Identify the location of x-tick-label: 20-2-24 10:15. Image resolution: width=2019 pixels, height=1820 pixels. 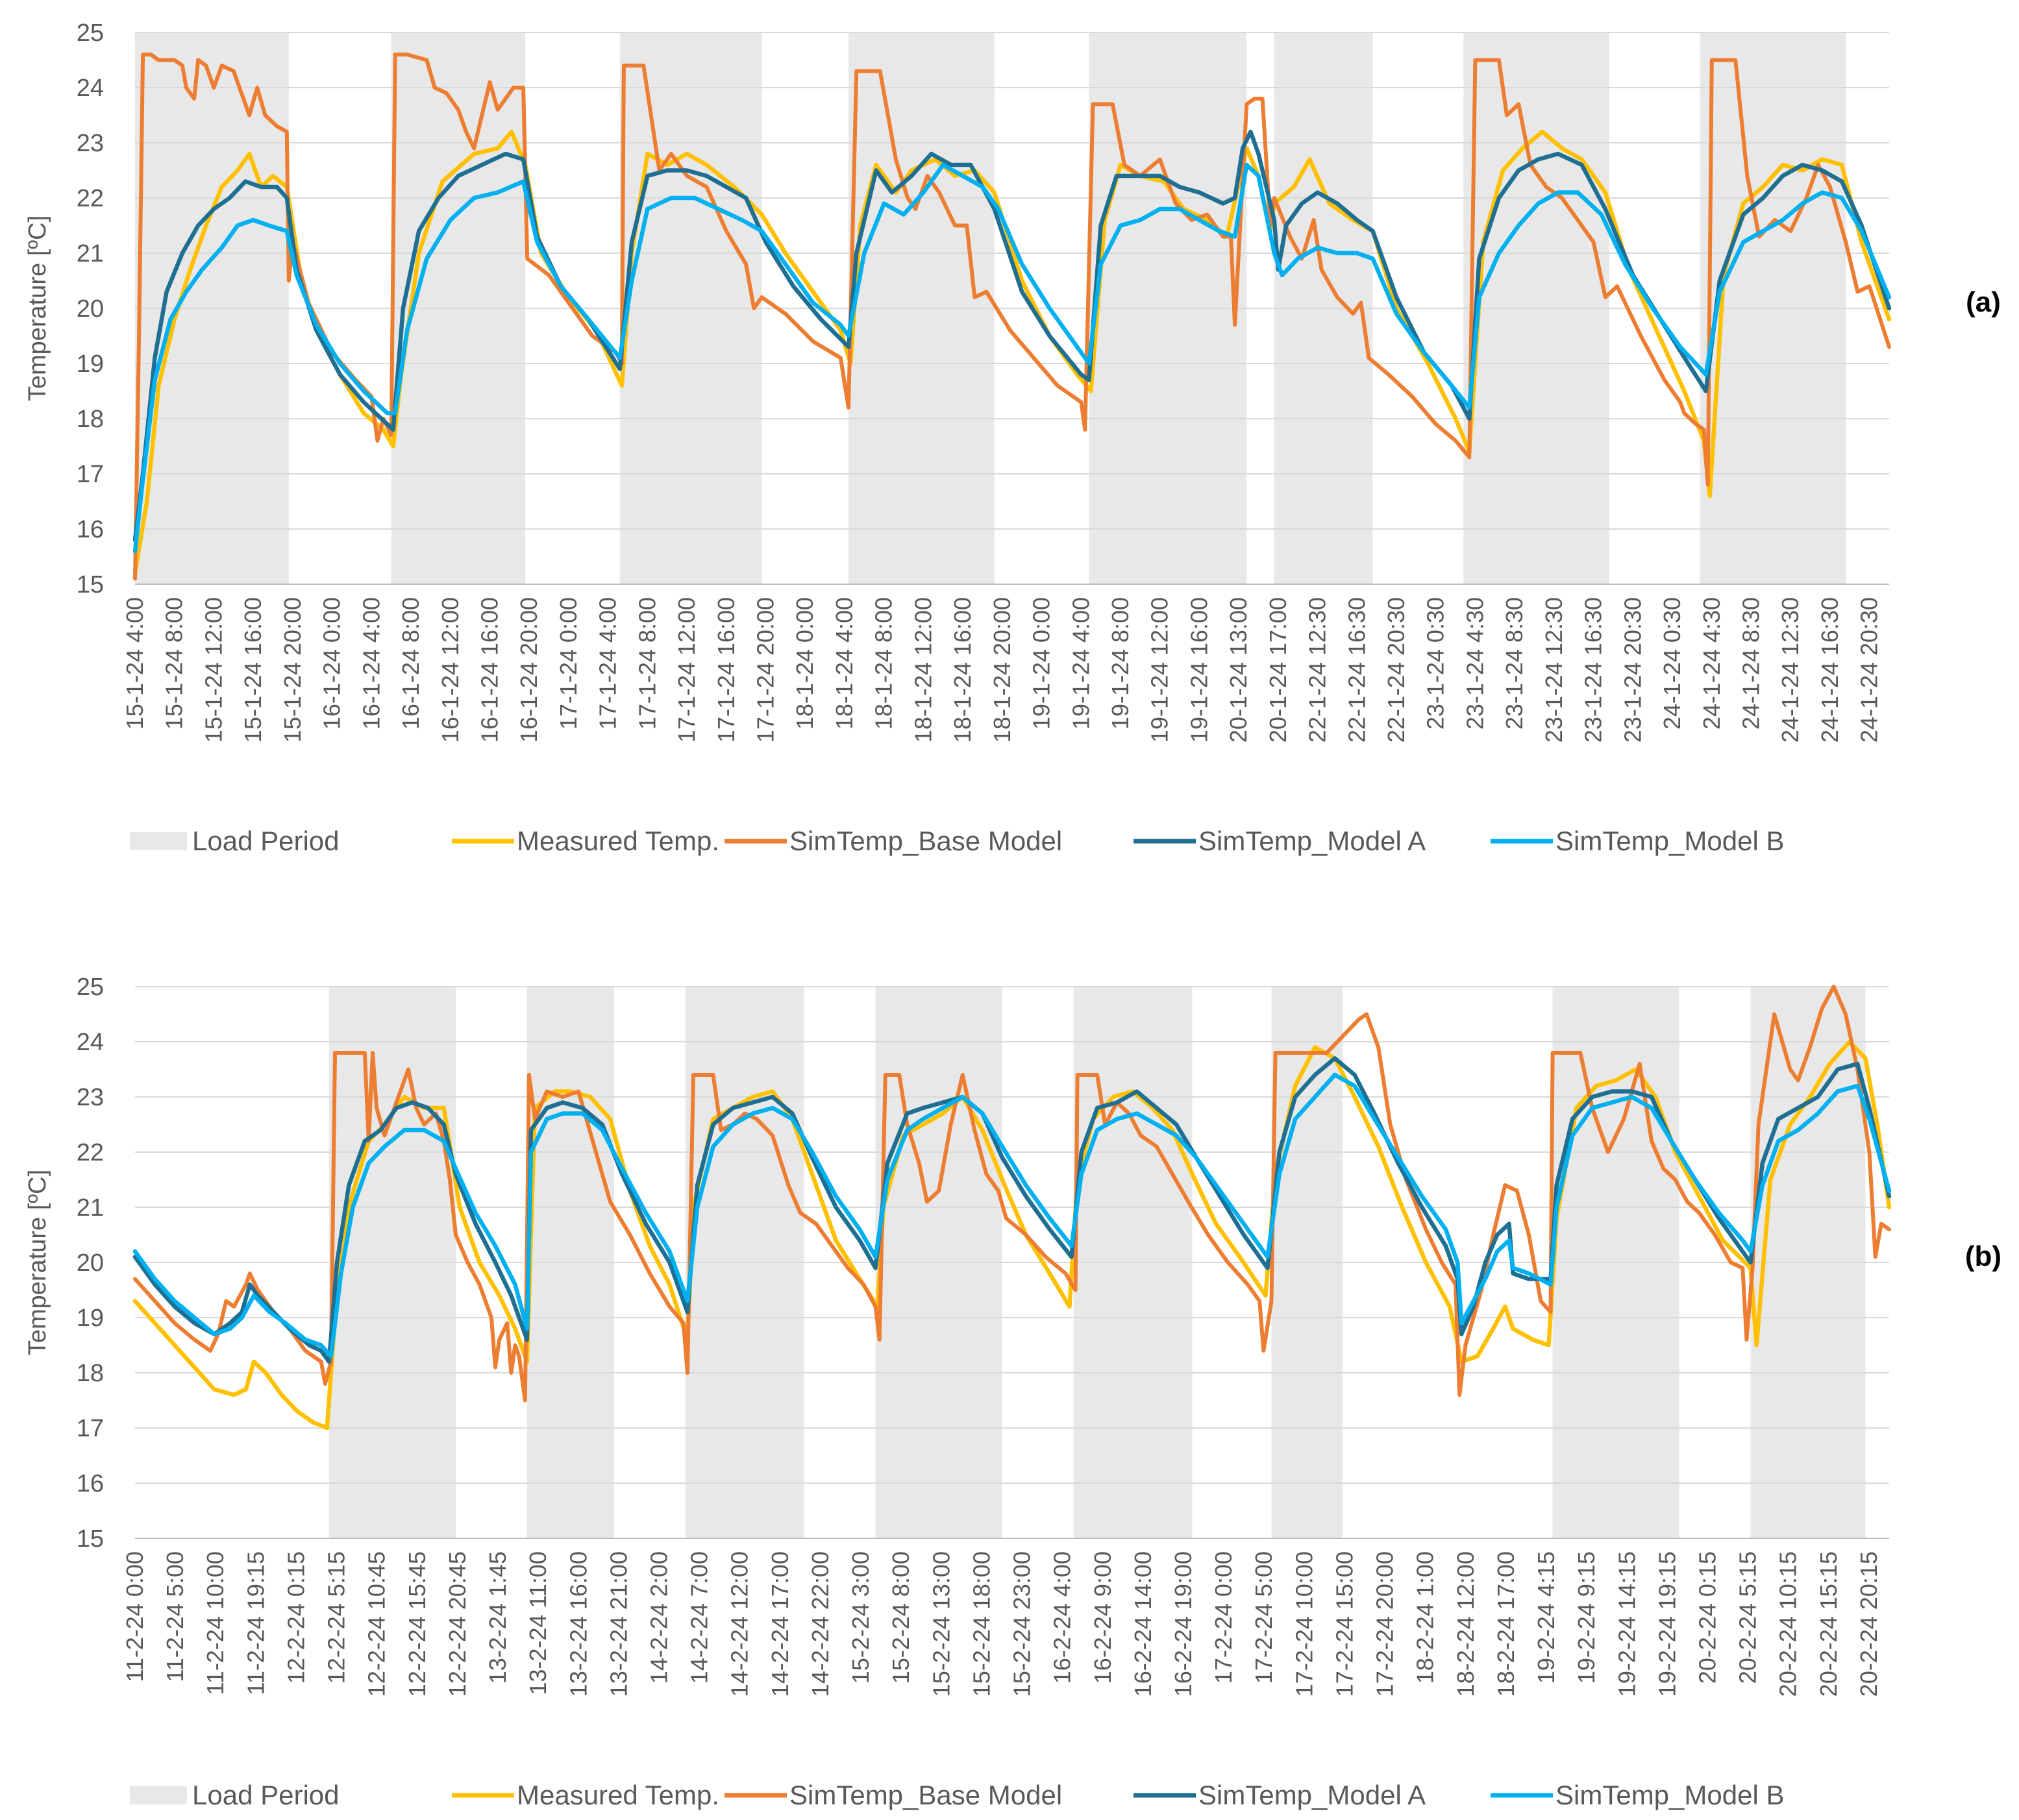
(1788, 1624).